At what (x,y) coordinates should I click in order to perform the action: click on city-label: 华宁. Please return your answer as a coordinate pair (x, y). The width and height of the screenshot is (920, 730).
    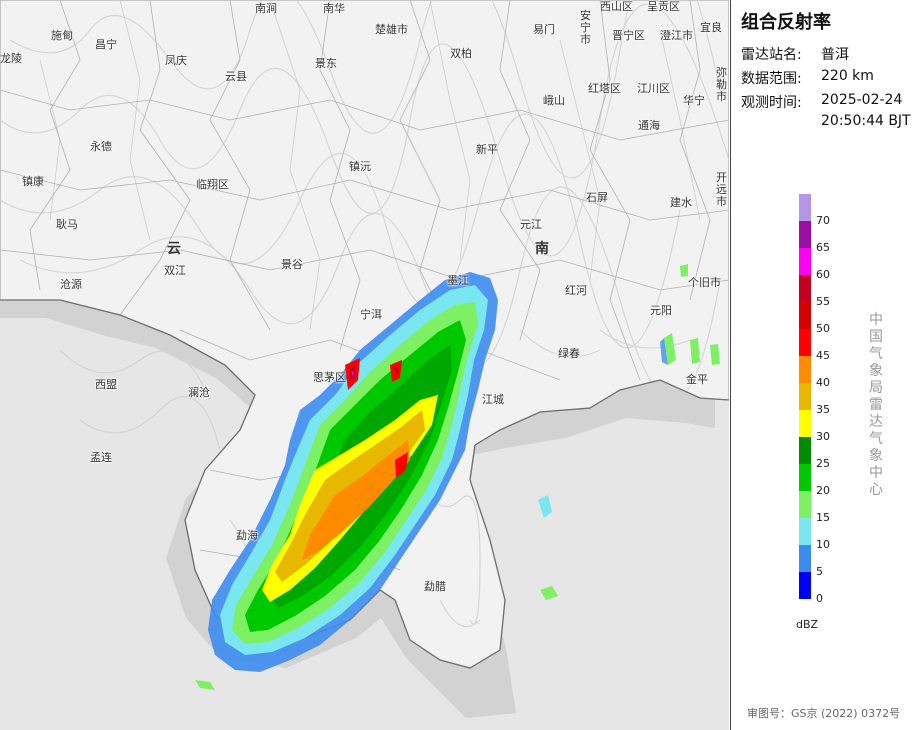
    Looking at the image, I should click on (694, 100).